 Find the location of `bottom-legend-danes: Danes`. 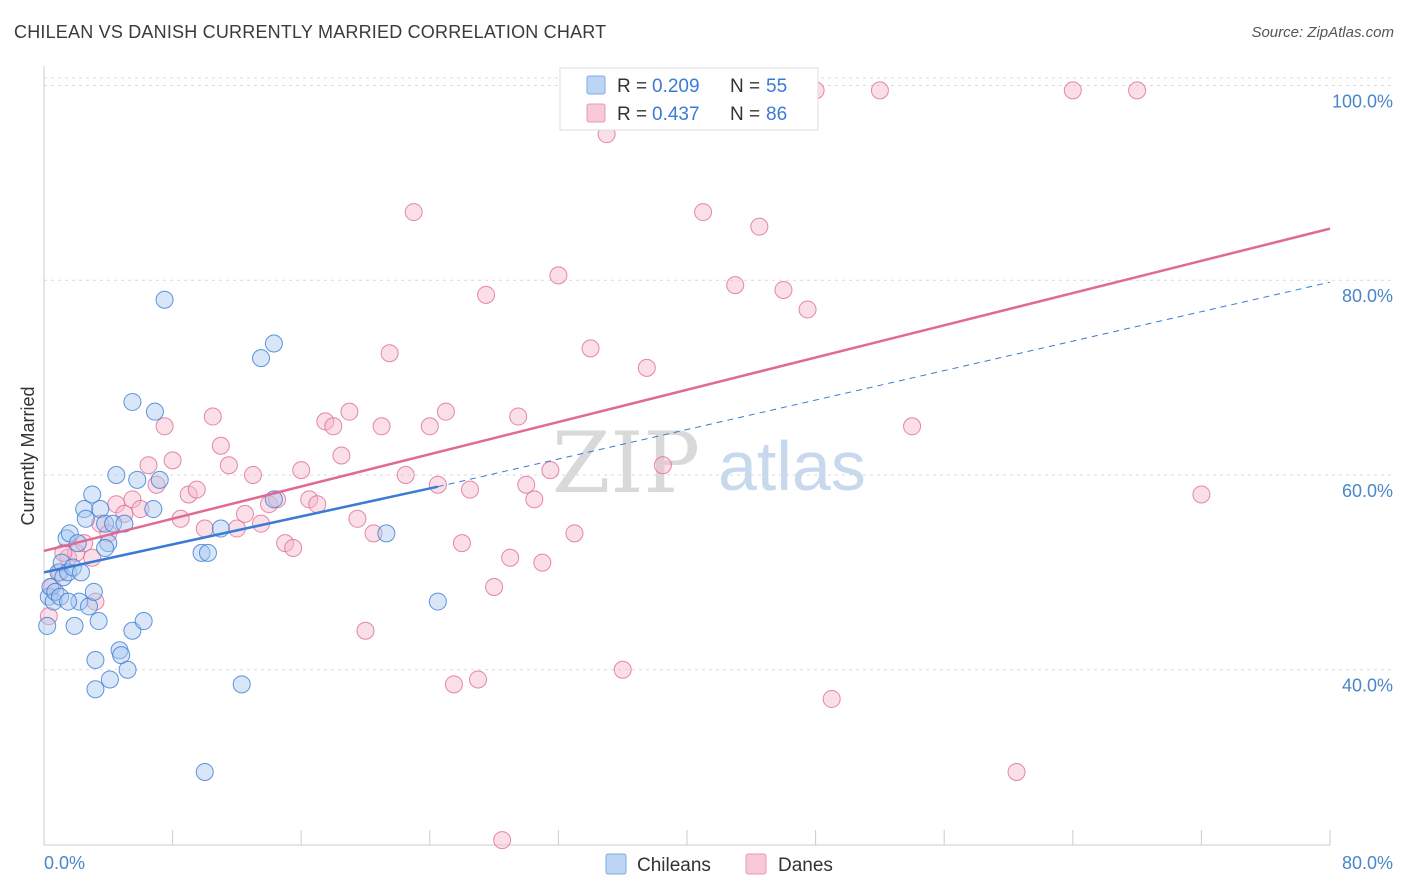

bottom-legend-danes: Danes is located at coordinates (805, 865).